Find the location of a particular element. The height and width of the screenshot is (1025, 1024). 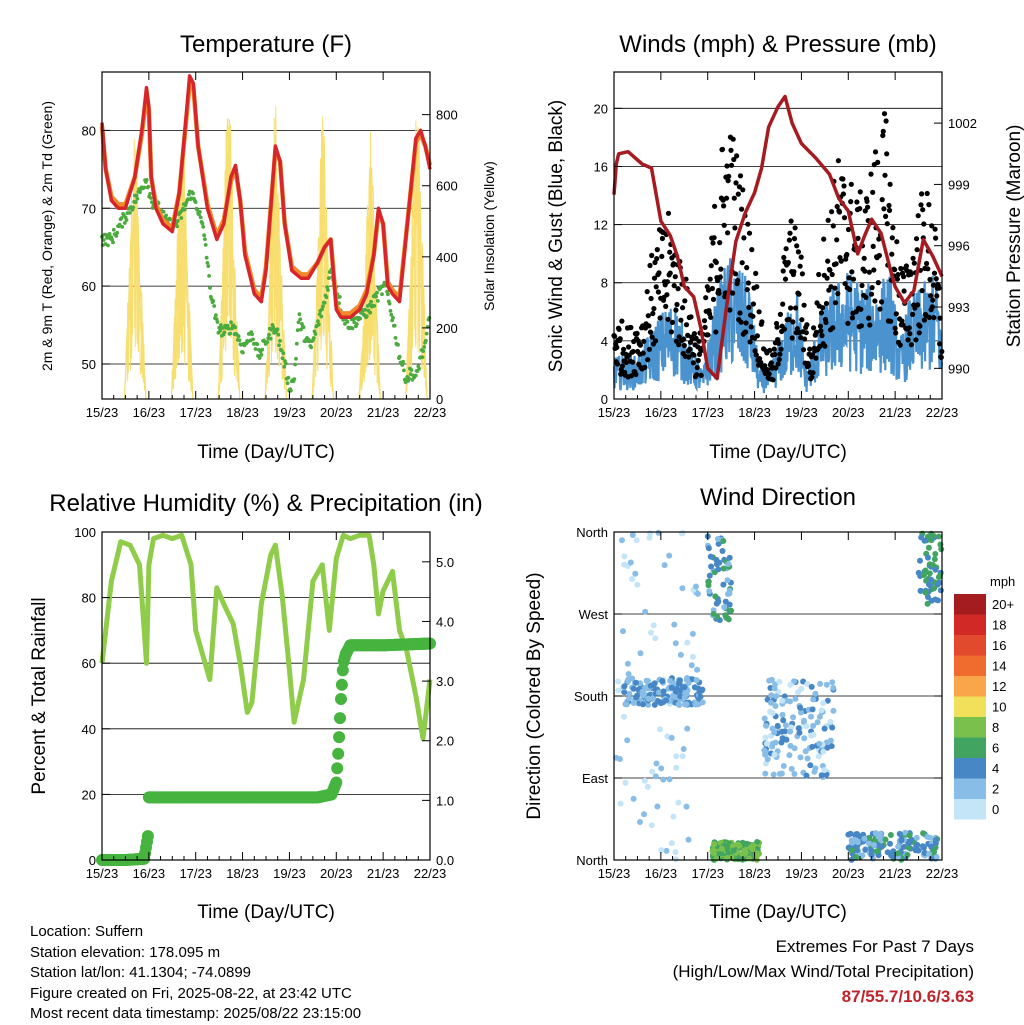

y2-tick-label: 996 is located at coordinates (959, 246).